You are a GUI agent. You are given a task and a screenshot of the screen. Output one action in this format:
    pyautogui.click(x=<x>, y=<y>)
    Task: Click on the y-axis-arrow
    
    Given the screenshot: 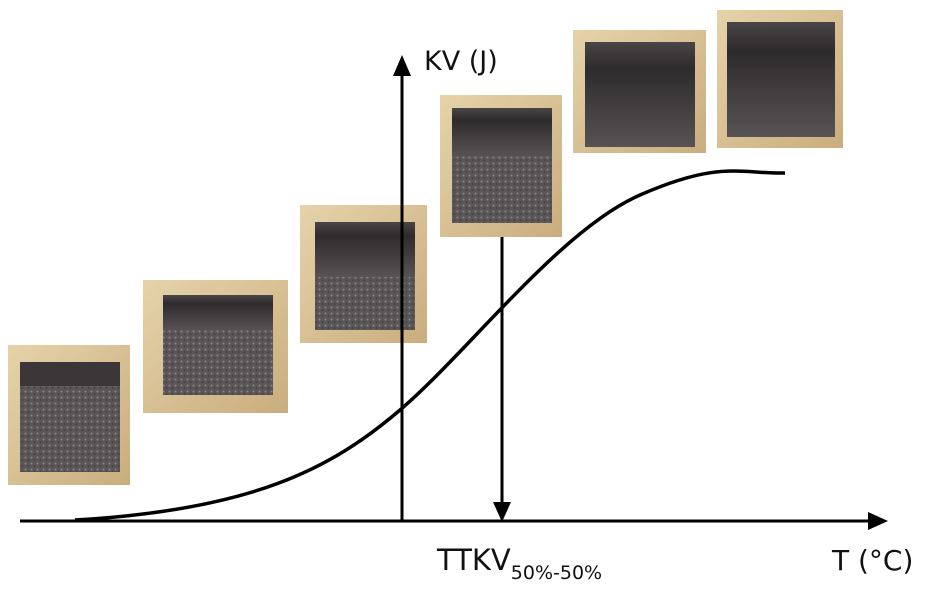 What is the action you would take?
    pyautogui.click(x=402, y=65)
    